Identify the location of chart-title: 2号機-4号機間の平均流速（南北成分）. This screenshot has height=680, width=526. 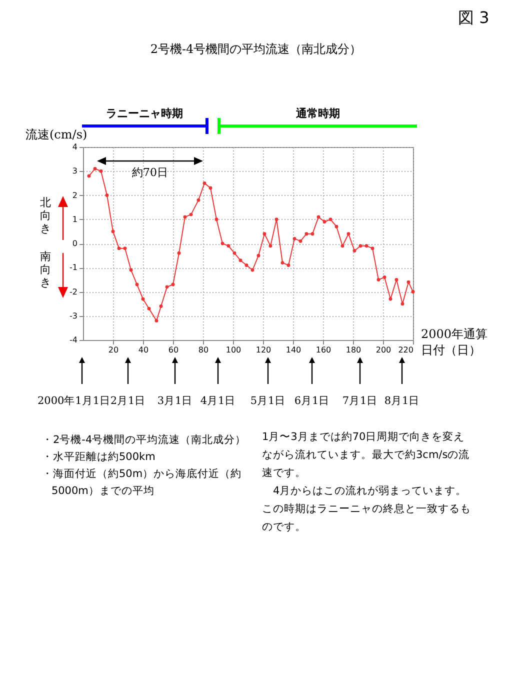
(256, 49).